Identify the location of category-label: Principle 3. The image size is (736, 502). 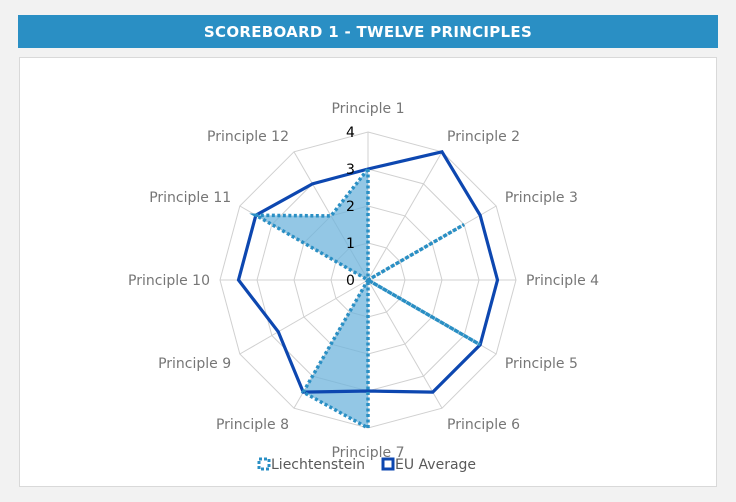
(541, 198).